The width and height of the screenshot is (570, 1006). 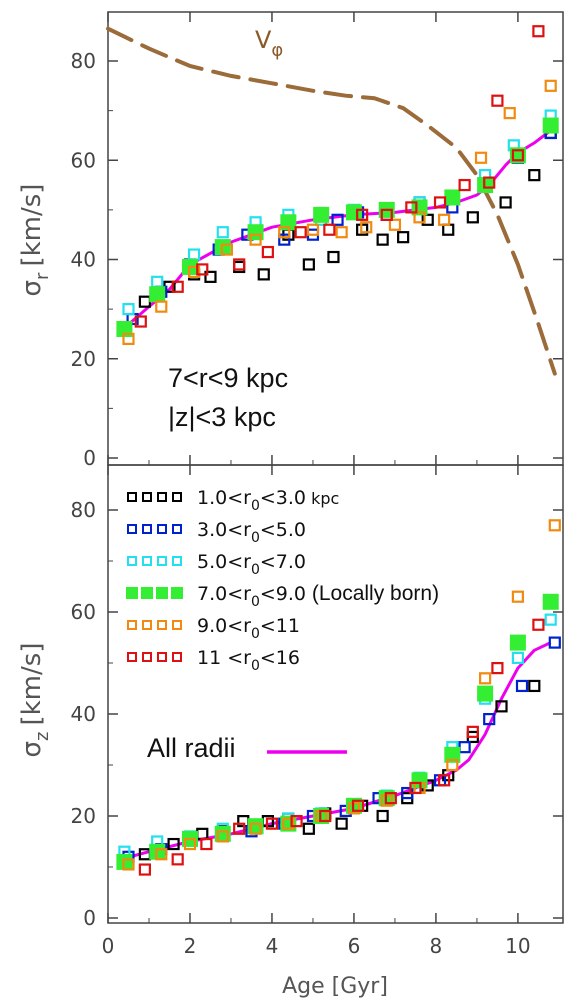 I want to click on legend-marker-s4, so click(x=162, y=593).